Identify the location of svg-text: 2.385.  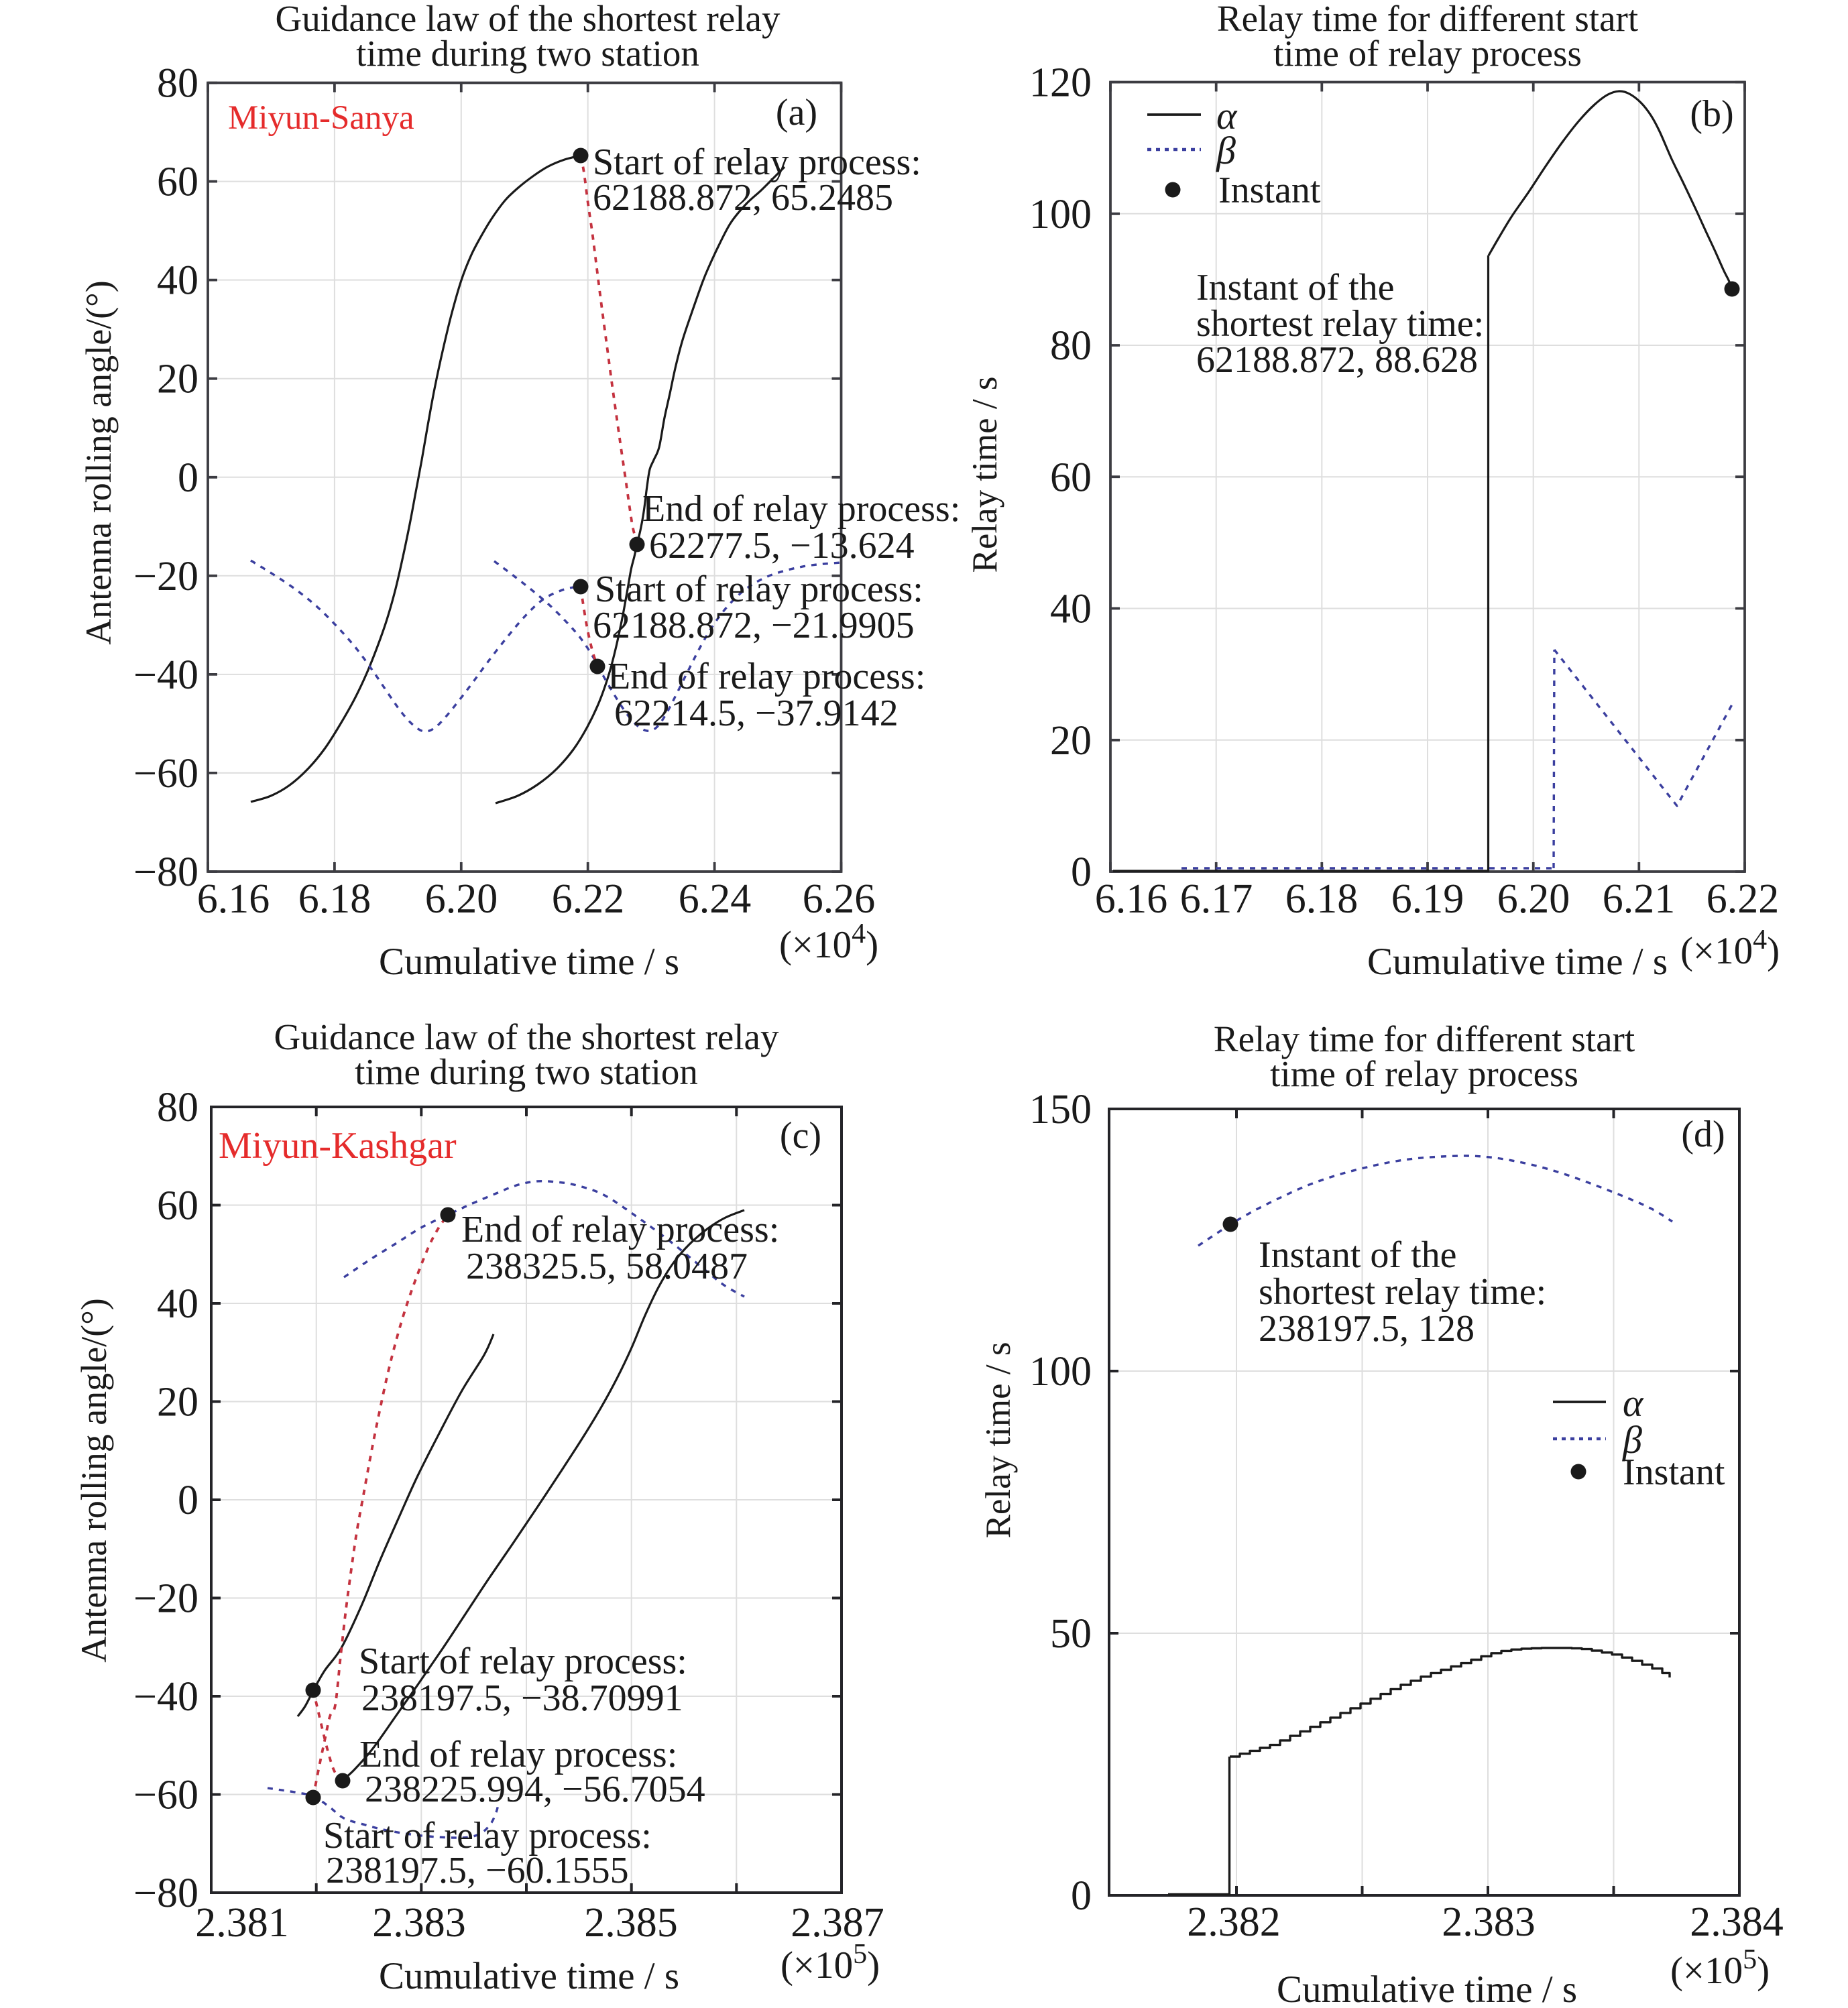
(631, 1923).